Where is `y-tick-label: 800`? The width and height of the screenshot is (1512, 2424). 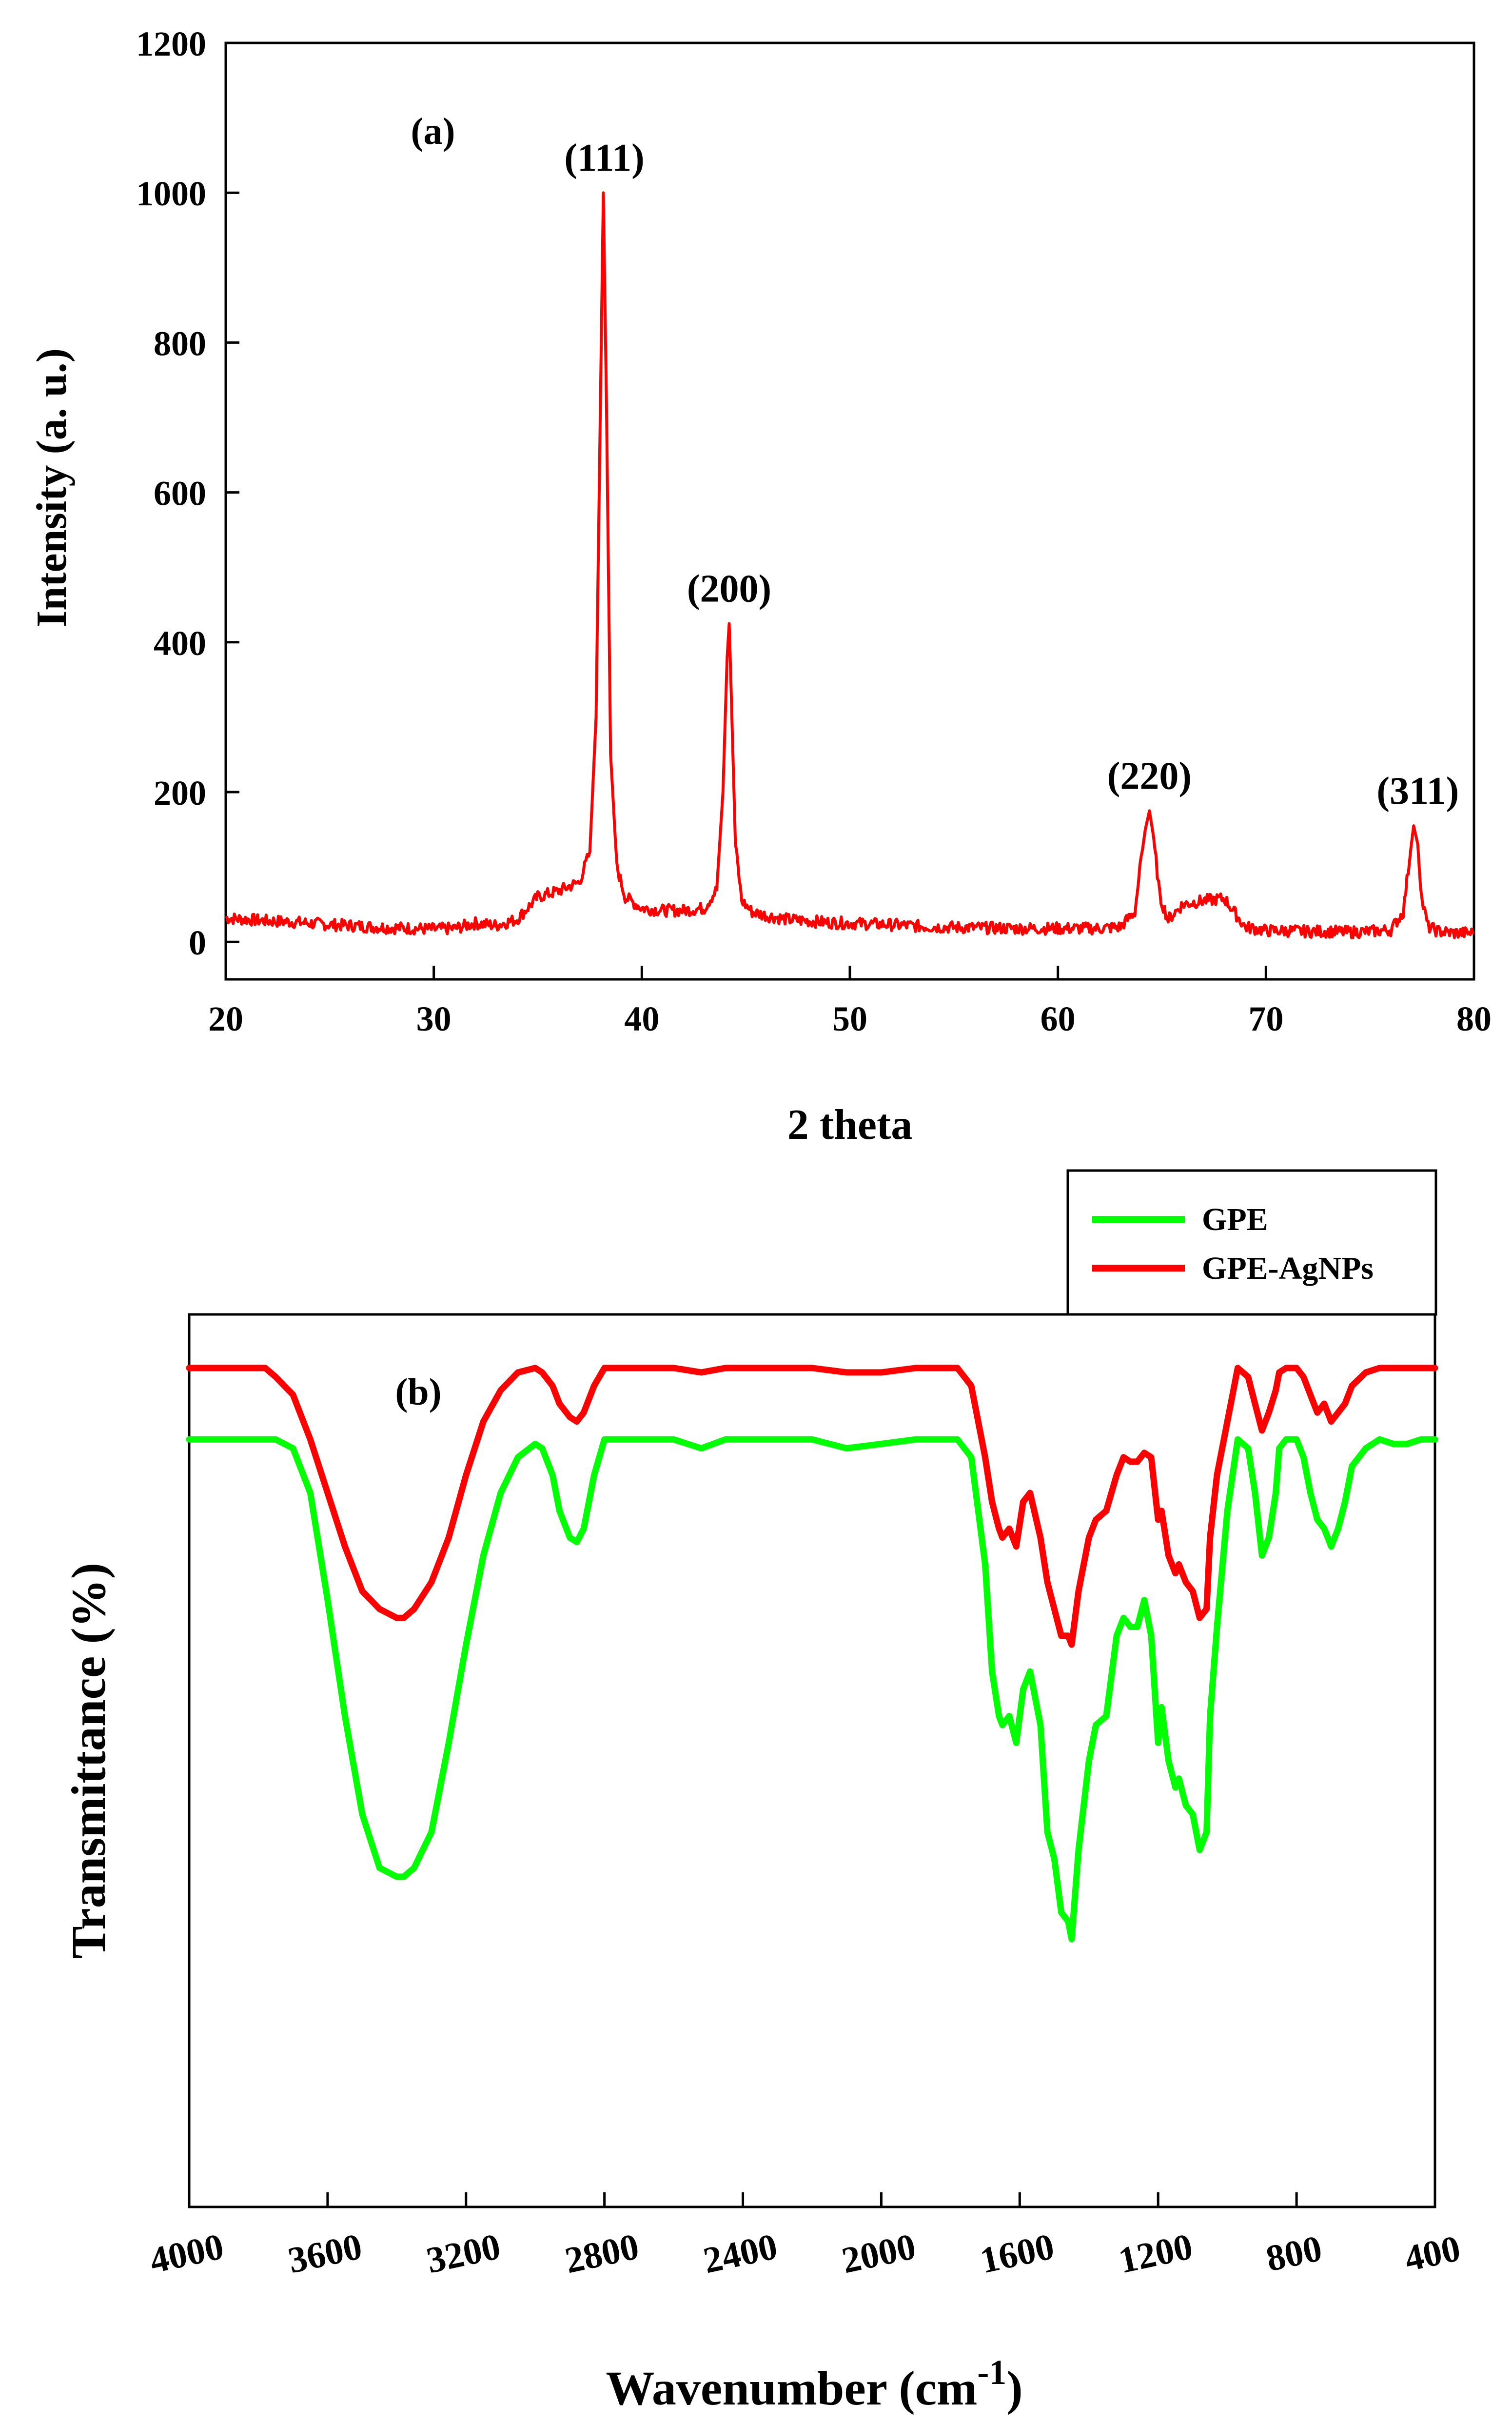 y-tick-label: 800 is located at coordinates (180, 343).